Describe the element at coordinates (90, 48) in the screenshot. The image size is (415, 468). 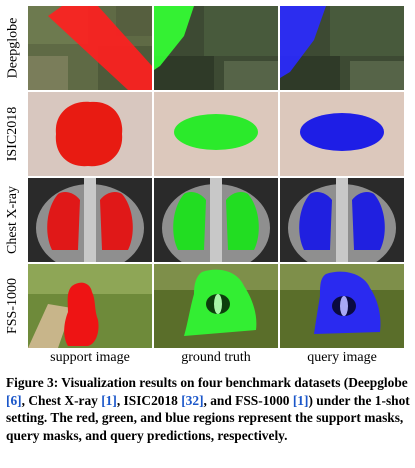
I see `deepglobe-support-image` at that location.